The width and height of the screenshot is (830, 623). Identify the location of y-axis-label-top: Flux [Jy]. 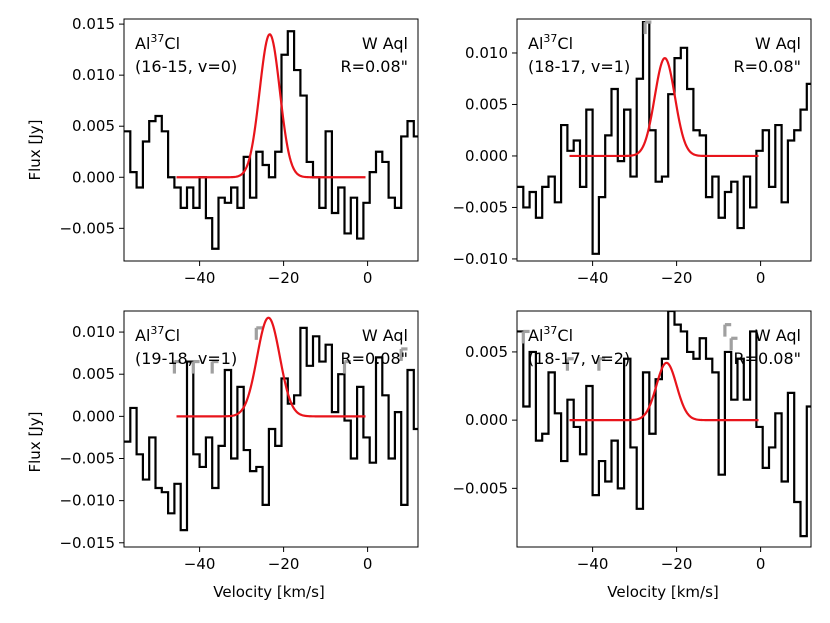
(35, 150).